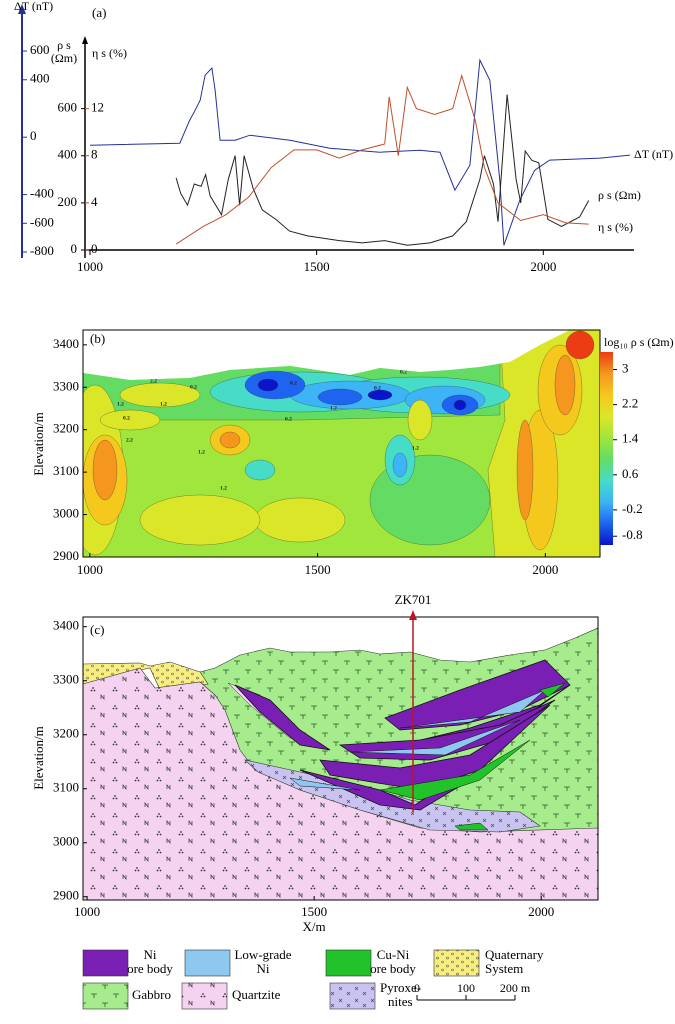  Describe the element at coordinates (97, 338) in the screenshot. I see `panel-label: (b)` at that location.